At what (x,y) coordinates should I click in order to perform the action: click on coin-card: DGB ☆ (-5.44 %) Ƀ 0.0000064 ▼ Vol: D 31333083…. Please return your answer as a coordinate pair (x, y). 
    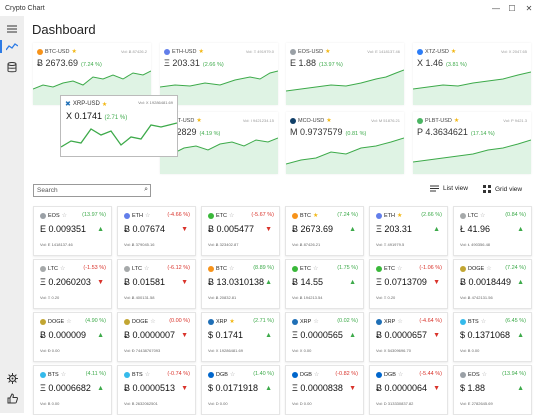
    Looking at the image, I should click on (408, 390).